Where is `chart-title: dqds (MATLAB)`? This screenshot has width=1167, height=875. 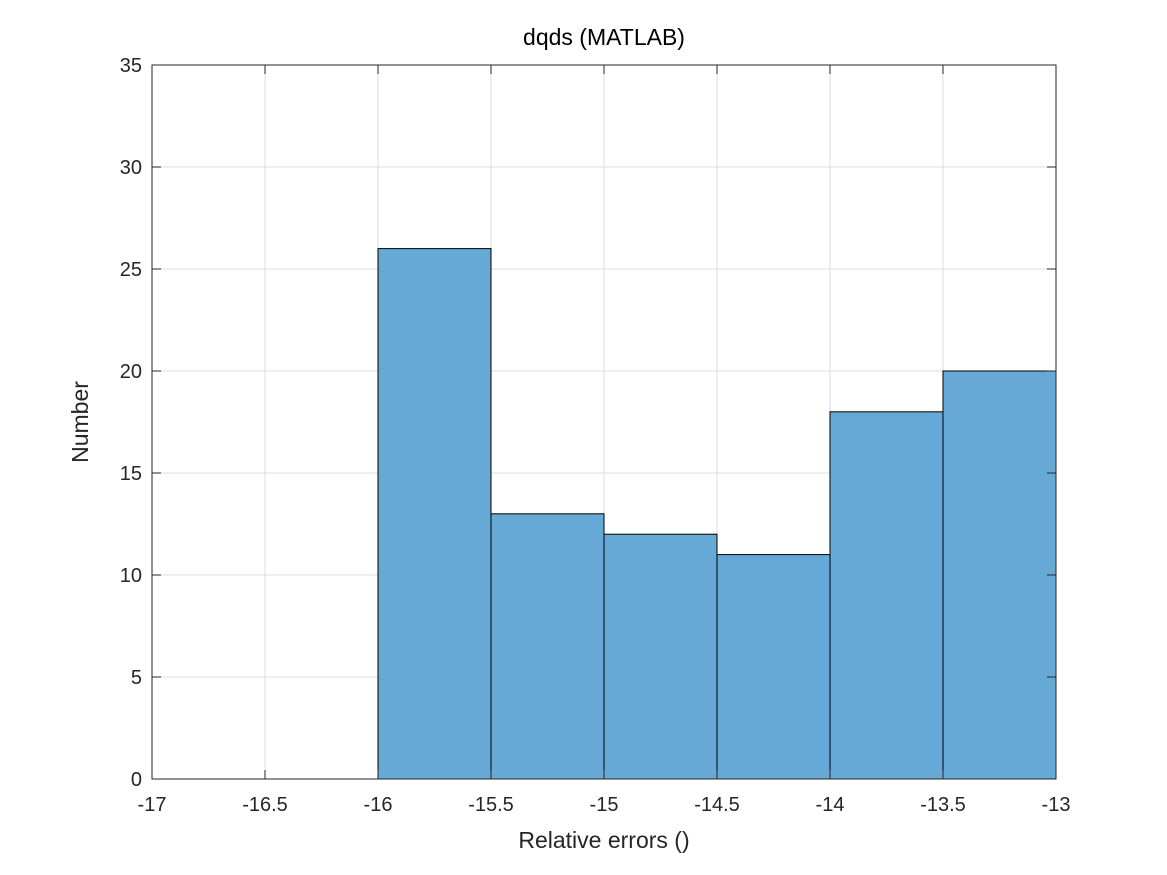
chart-title: dqds (MATLAB) is located at coordinates (604, 37).